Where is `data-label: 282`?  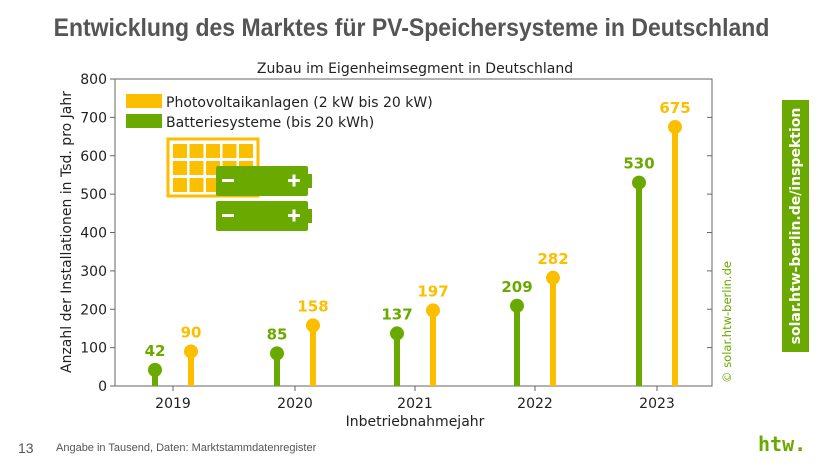 data-label: 282 is located at coordinates (552, 259).